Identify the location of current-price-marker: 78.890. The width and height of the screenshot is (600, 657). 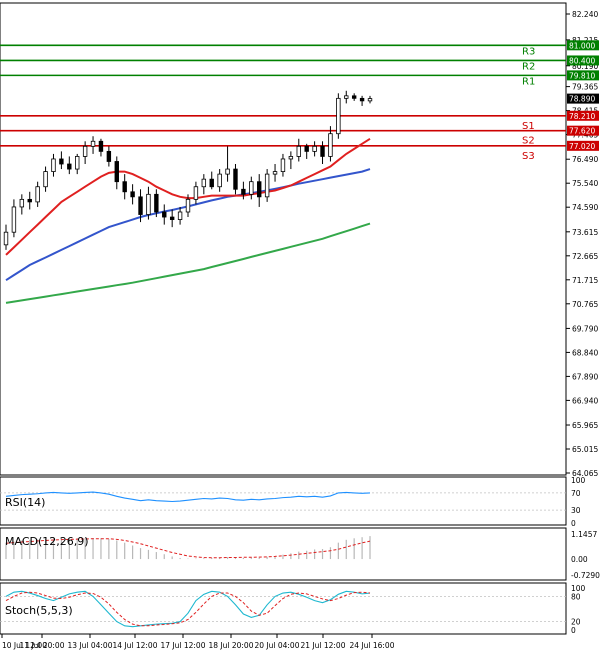
(583, 98).